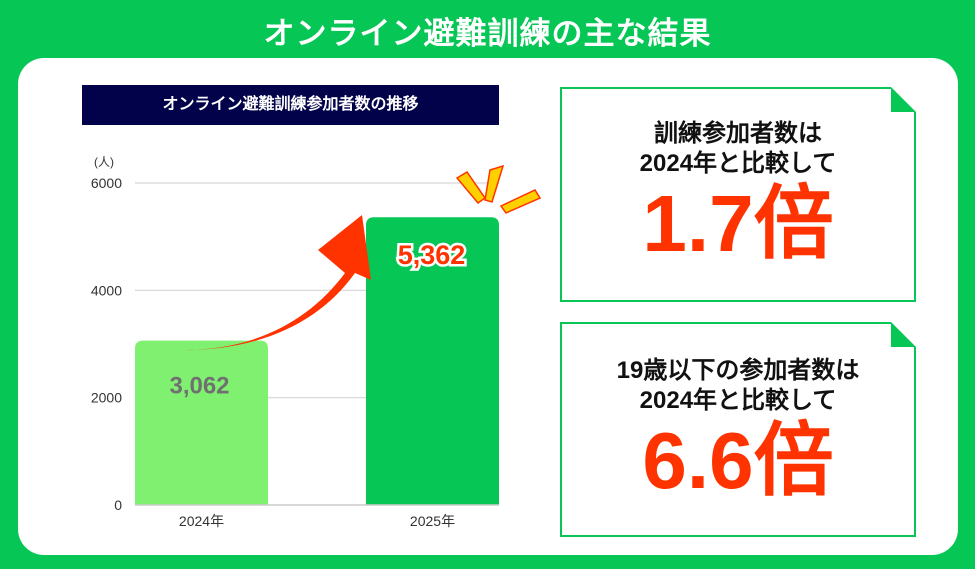  What do you see at coordinates (738, 133) in the screenshot?
I see `highlight-lead-line1: 訓練参加者数は` at bounding box center [738, 133].